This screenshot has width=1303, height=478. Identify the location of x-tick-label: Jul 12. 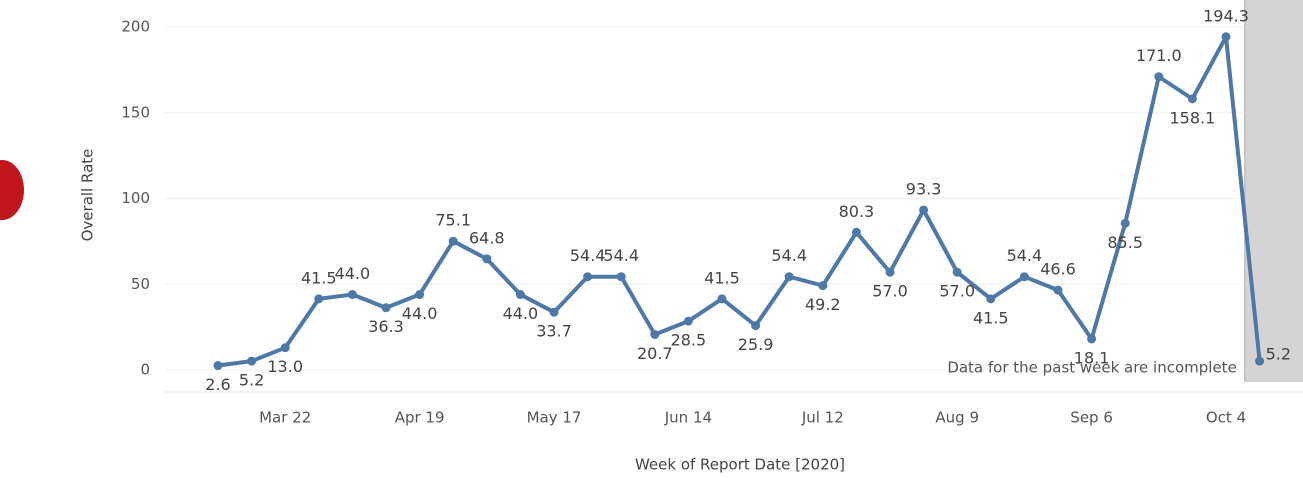
(822, 418).